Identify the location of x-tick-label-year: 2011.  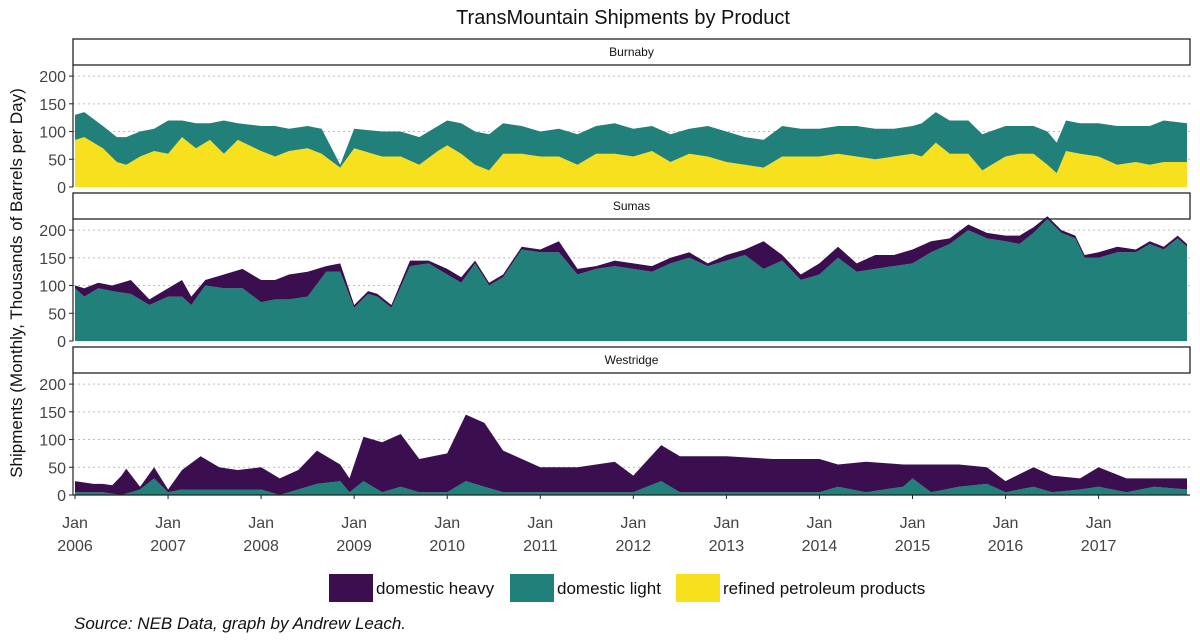
(540, 546).